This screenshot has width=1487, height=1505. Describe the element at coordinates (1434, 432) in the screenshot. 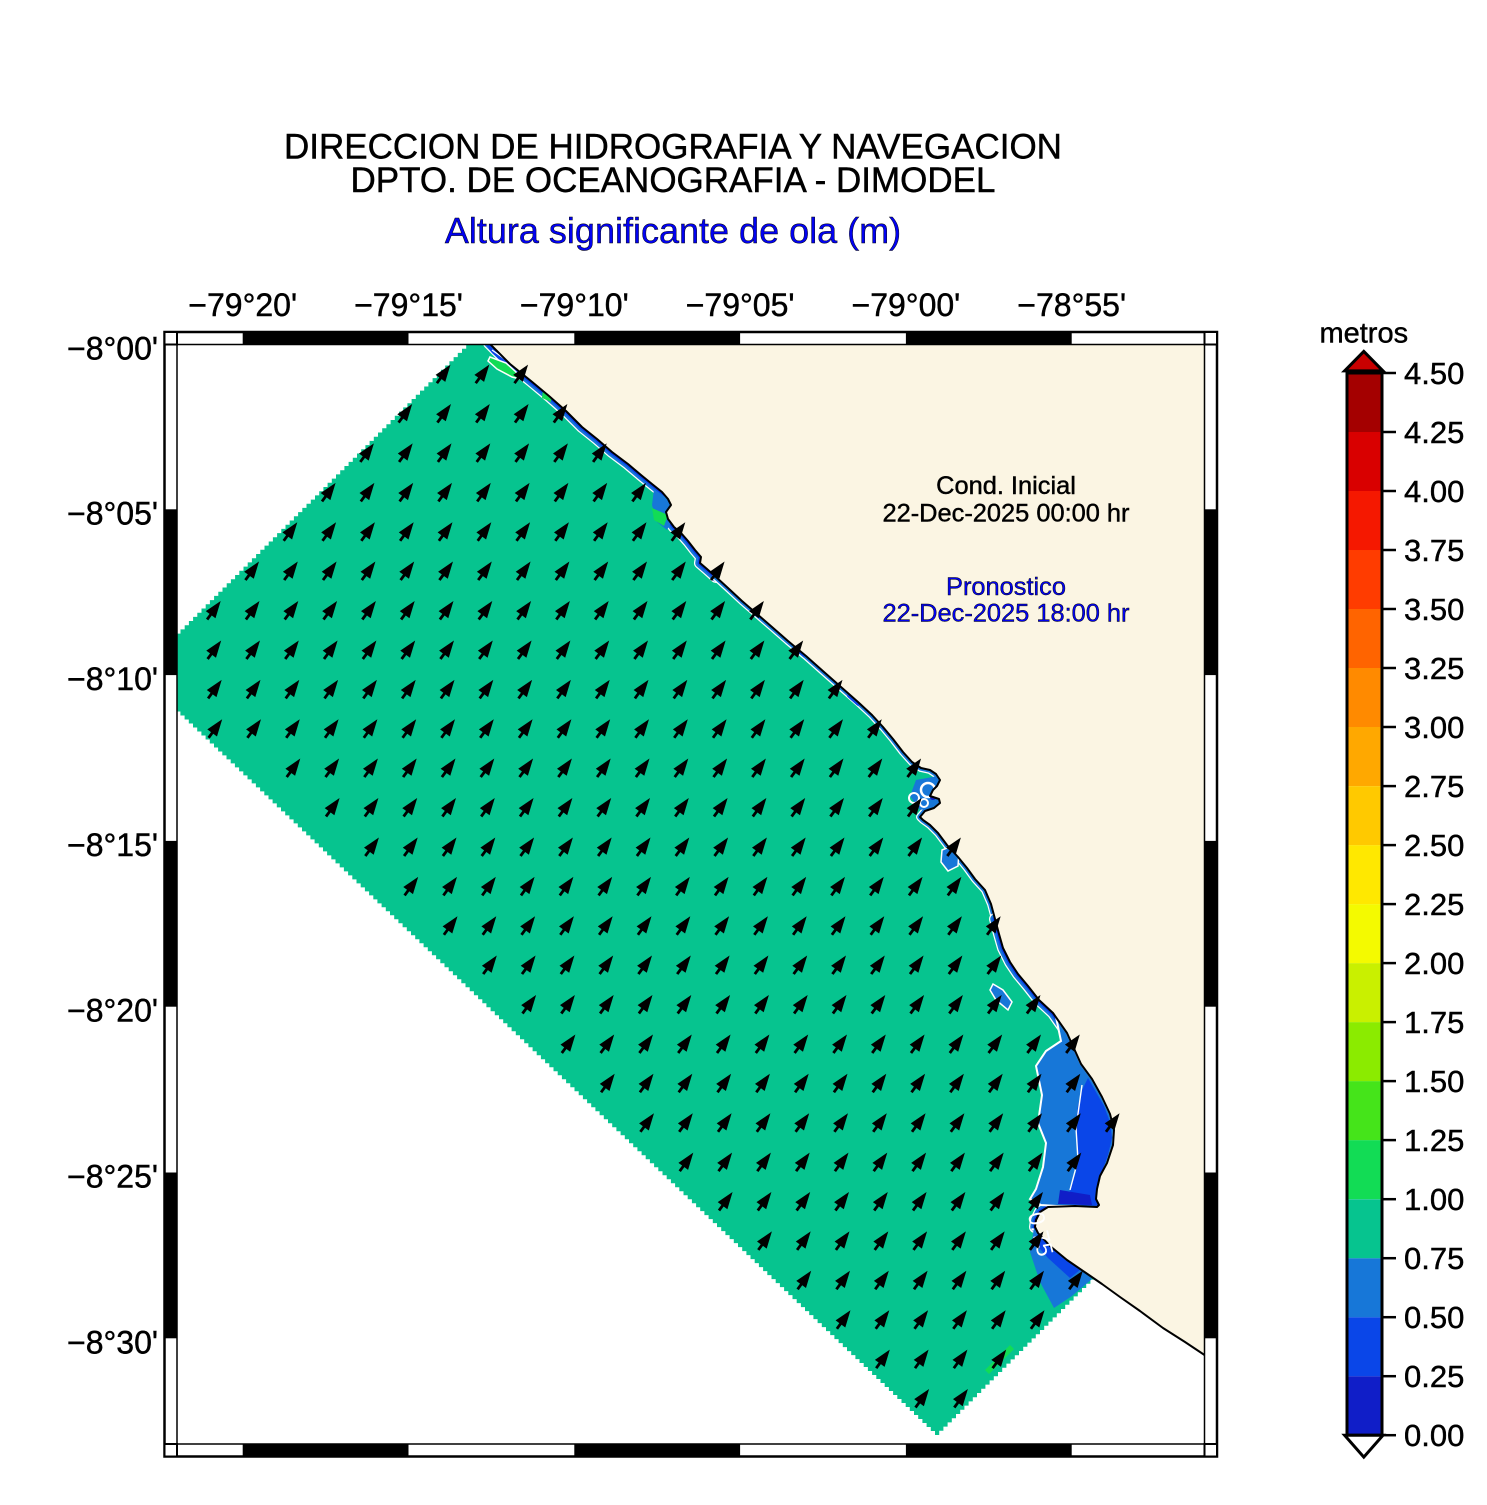

I see `svg-text: 4.25` at that location.